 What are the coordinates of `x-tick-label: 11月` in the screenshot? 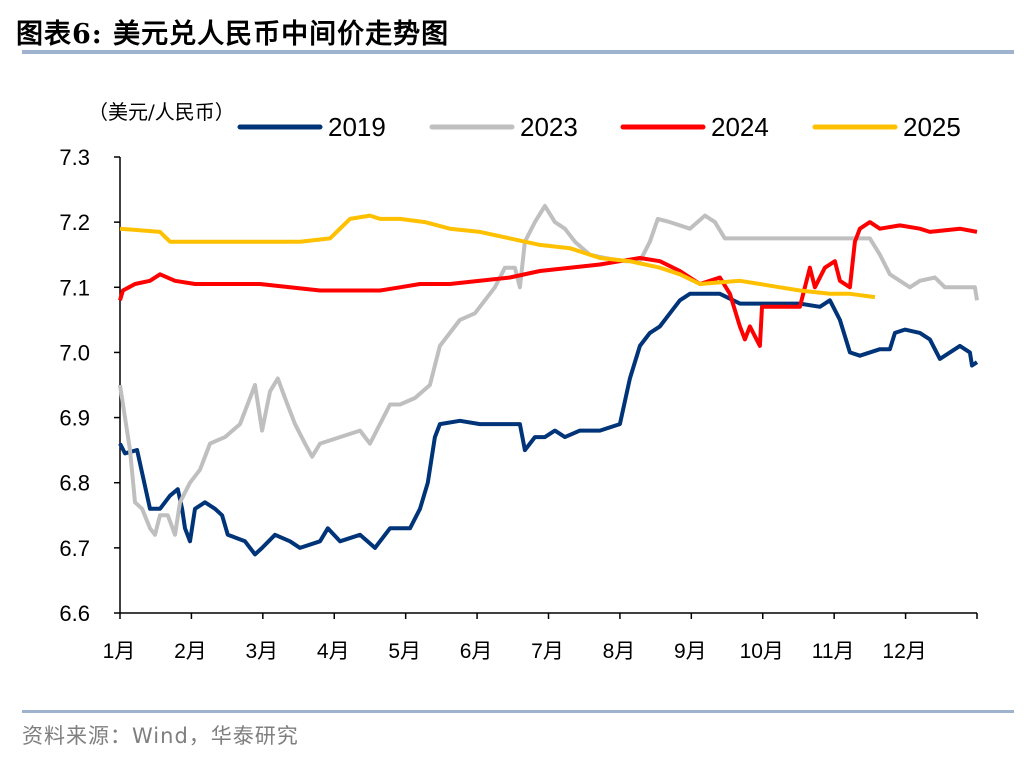 It's located at (833, 651).